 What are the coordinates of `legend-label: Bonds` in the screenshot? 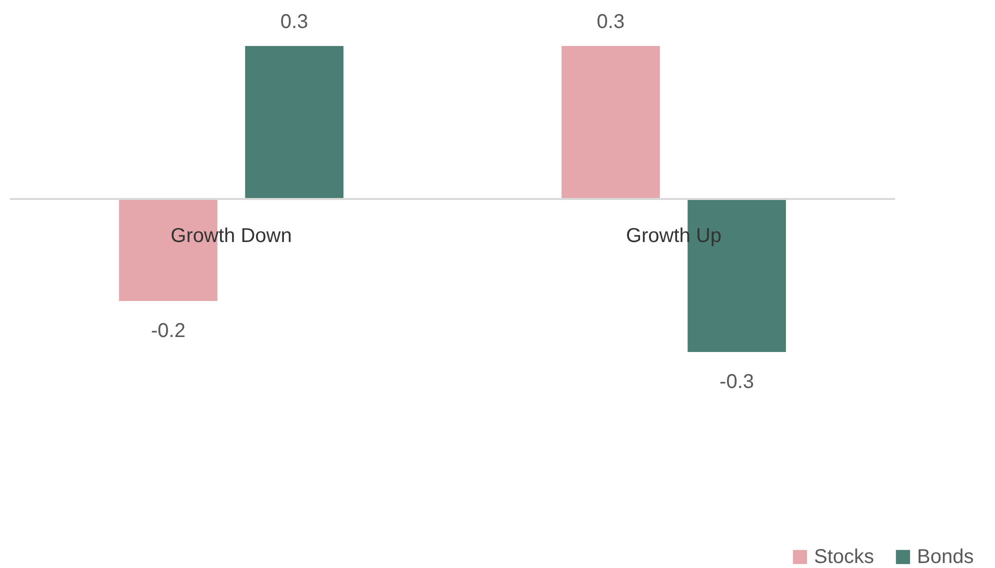 It's located at (945, 557).